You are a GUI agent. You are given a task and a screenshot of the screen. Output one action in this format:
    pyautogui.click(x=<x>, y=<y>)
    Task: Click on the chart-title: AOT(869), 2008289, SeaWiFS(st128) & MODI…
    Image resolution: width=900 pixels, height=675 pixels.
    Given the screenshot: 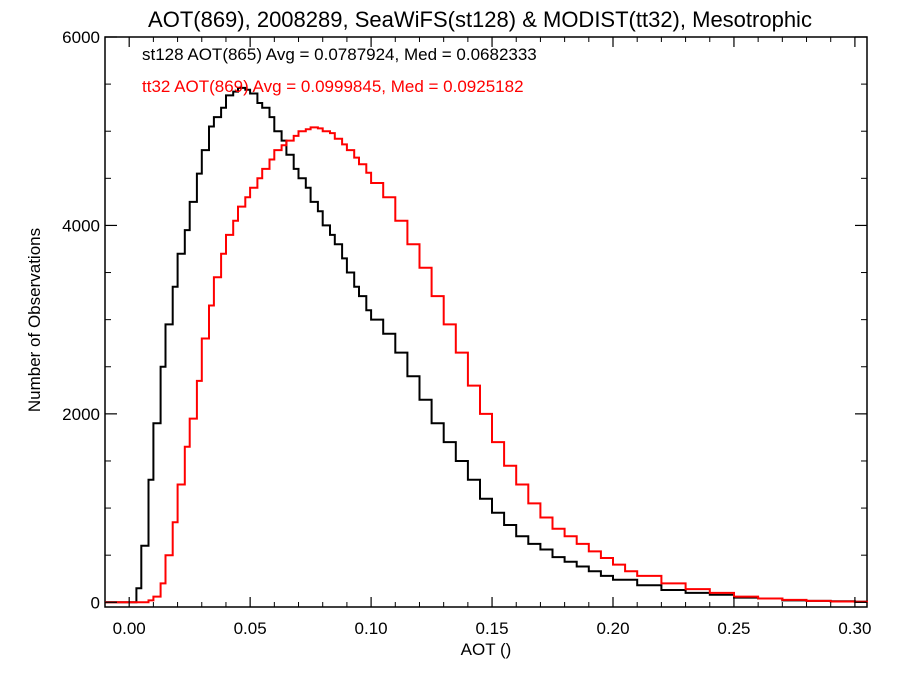 What is the action you would take?
    pyautogui.click(x=480, y=19)
    